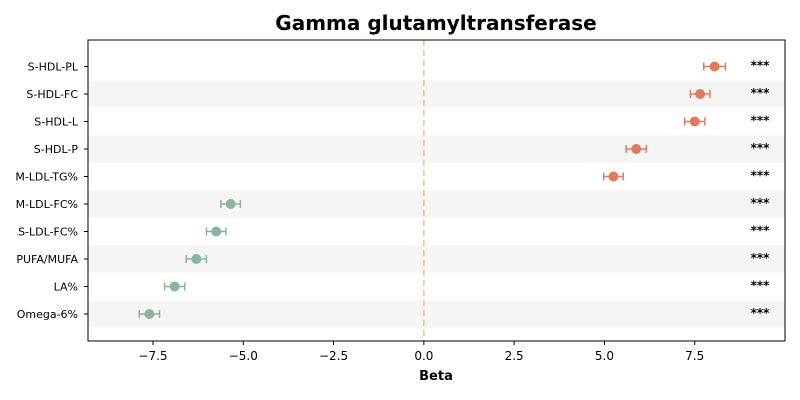  I want to click on y-tick-label: M-LDL-TG%, so click(46, 177).